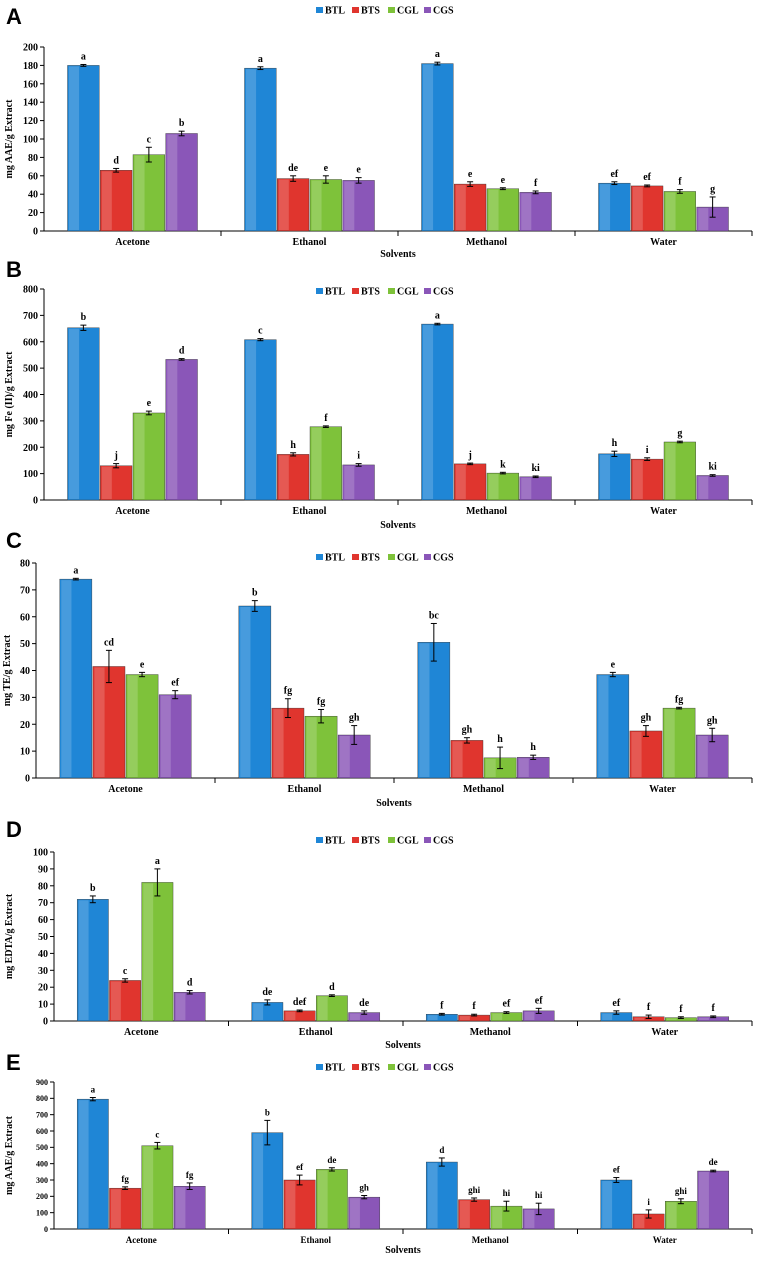  I want to click on data-letter-label: gh, so click(712, 720).